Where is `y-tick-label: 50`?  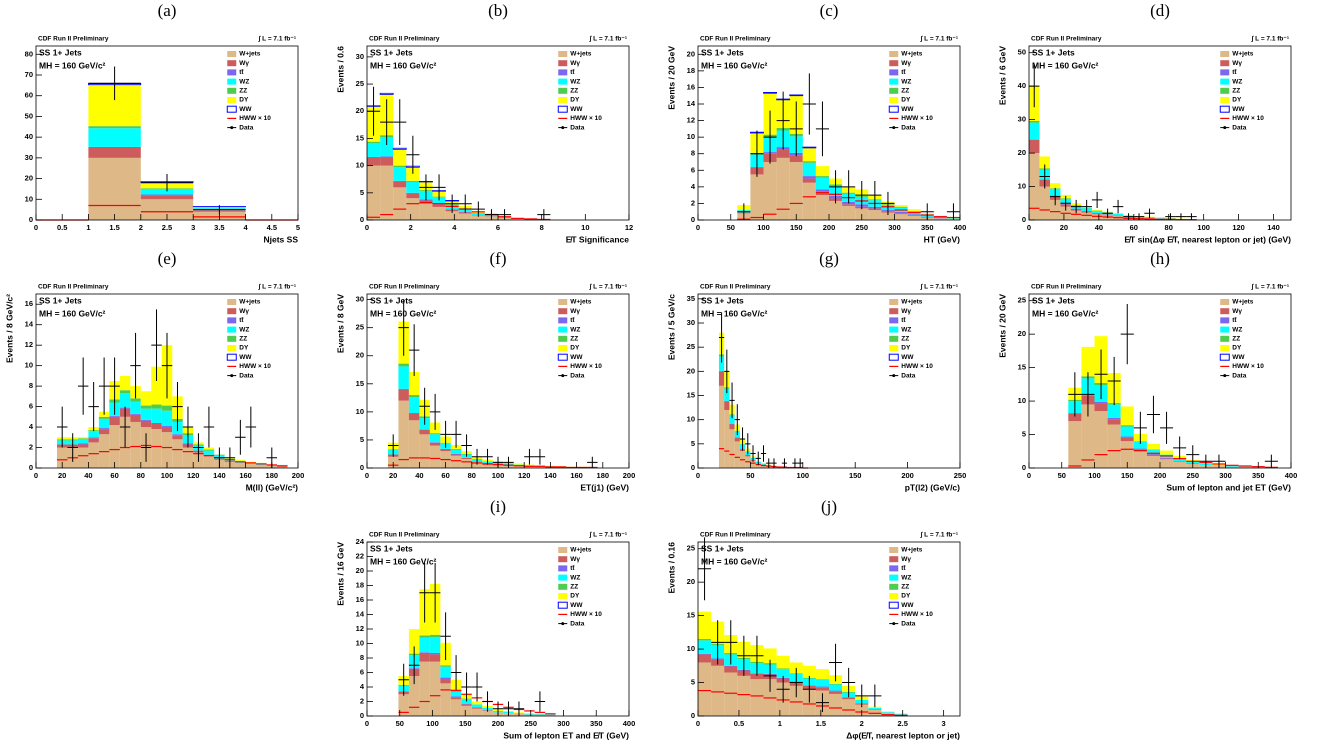 y-tick-label: 50 is located at coordinates (1022, 52).